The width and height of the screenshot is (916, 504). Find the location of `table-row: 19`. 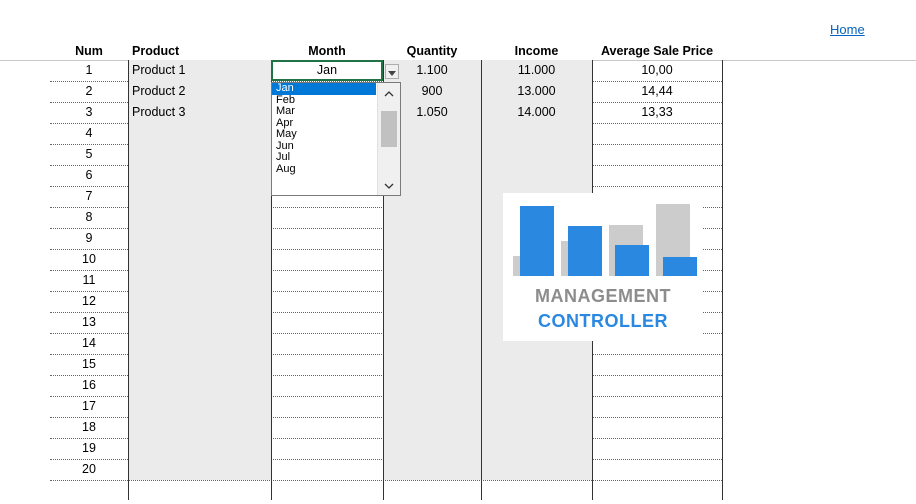

table-row: 19 is located at coordinates (386, 449).